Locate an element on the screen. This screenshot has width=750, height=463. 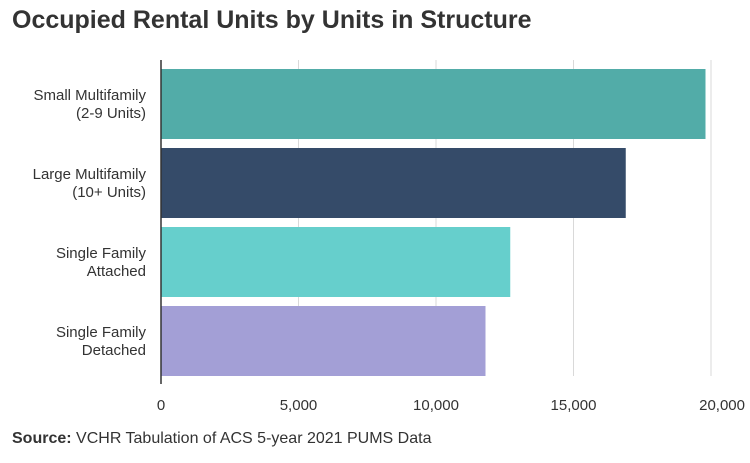
category-label-line: Detached is located at coordinates (114, 350).